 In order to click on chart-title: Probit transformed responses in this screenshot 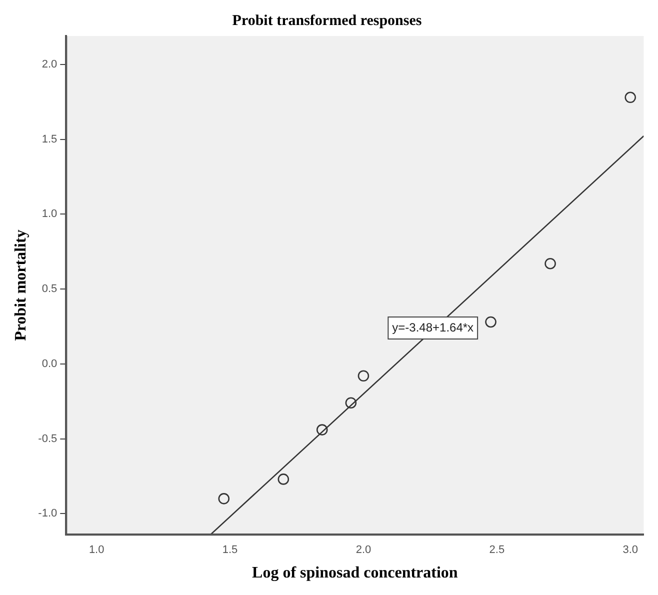, I will do `click(327, 20)`.